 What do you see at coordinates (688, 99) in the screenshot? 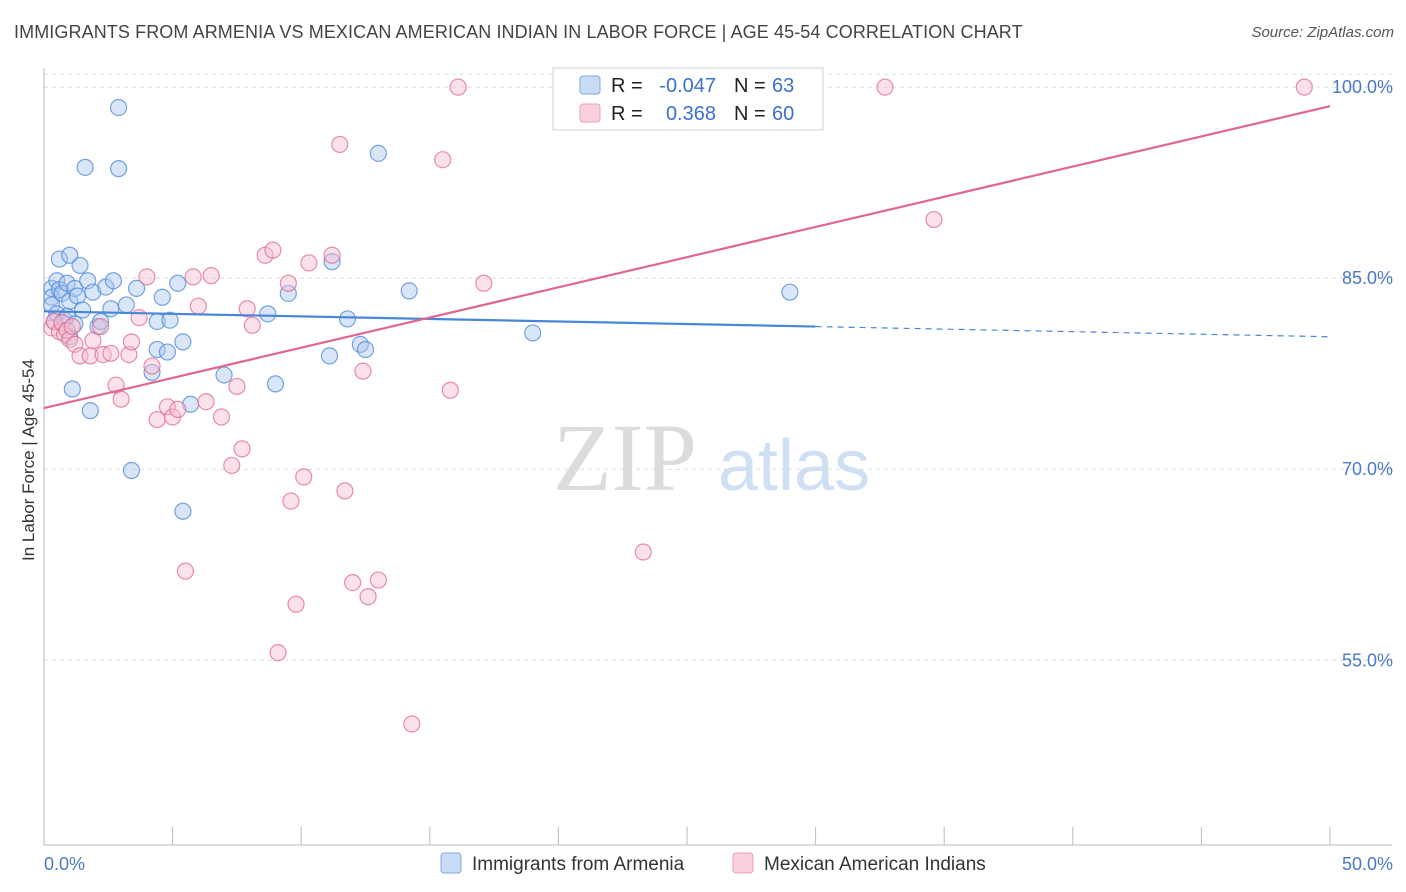
I see `correlation-legend: R = -0.047 N = 63 R = 0.368 N = 60` at bounding box center [688, 99].